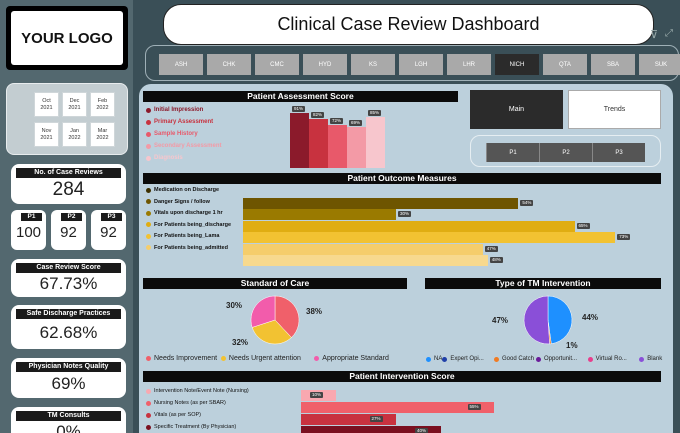 This screenshot has height=433, width=680. What do you see at coordinates (613, 64) in the screenshot?
I see `location-button: SBA` at bounding box center [613, 64].